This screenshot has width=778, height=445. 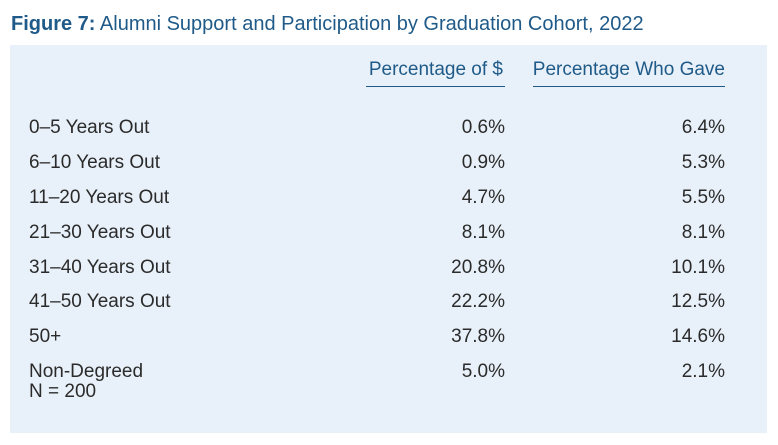 What do you see at coordinates (435, 73) in the screenshot?
I see `column-header-label: Percentage of $` at bounding box center [435, 73].